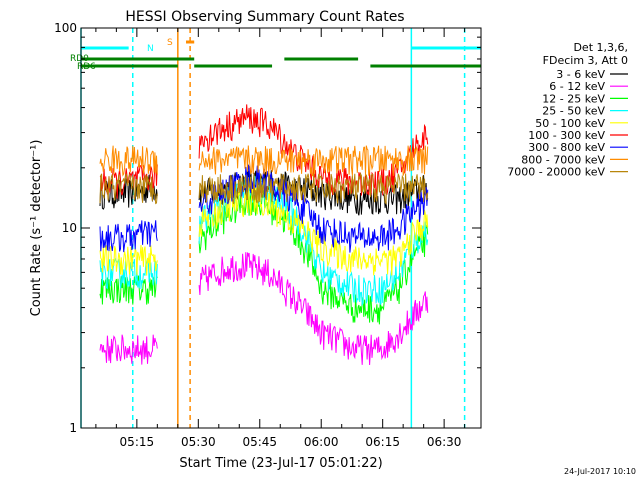  I want to click on y-tick-label-2: 100, so click(65, 28).